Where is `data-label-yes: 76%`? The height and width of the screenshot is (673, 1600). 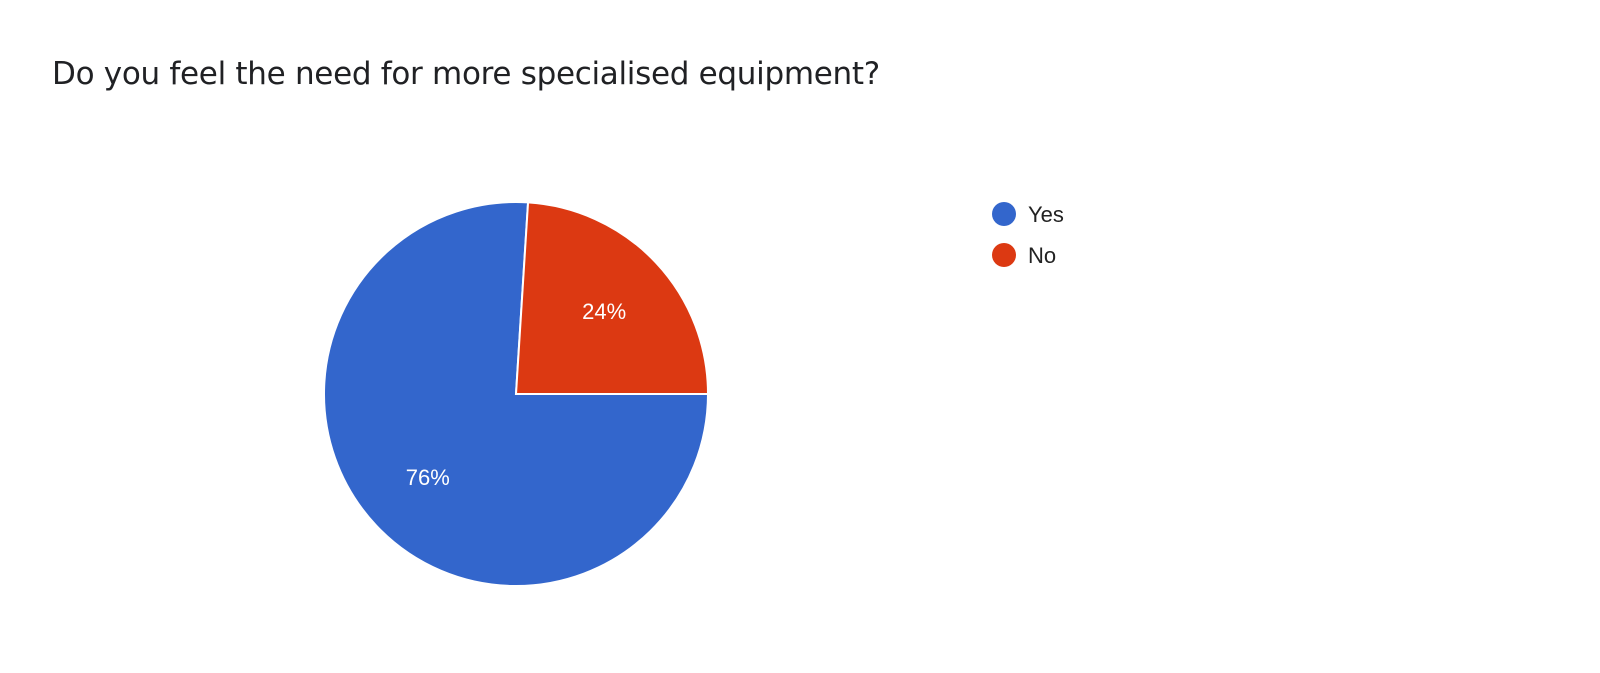 data-label-yes: 76% is located at coordinates (428, 477).